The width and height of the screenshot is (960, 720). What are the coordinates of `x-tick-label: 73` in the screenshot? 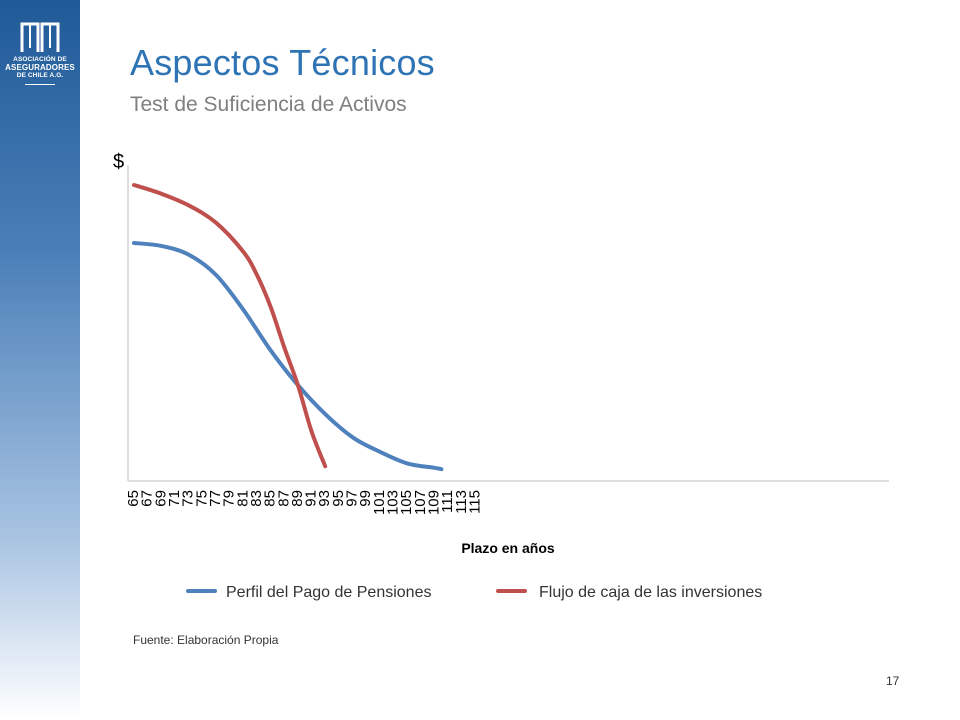 It's located at (188, 498).